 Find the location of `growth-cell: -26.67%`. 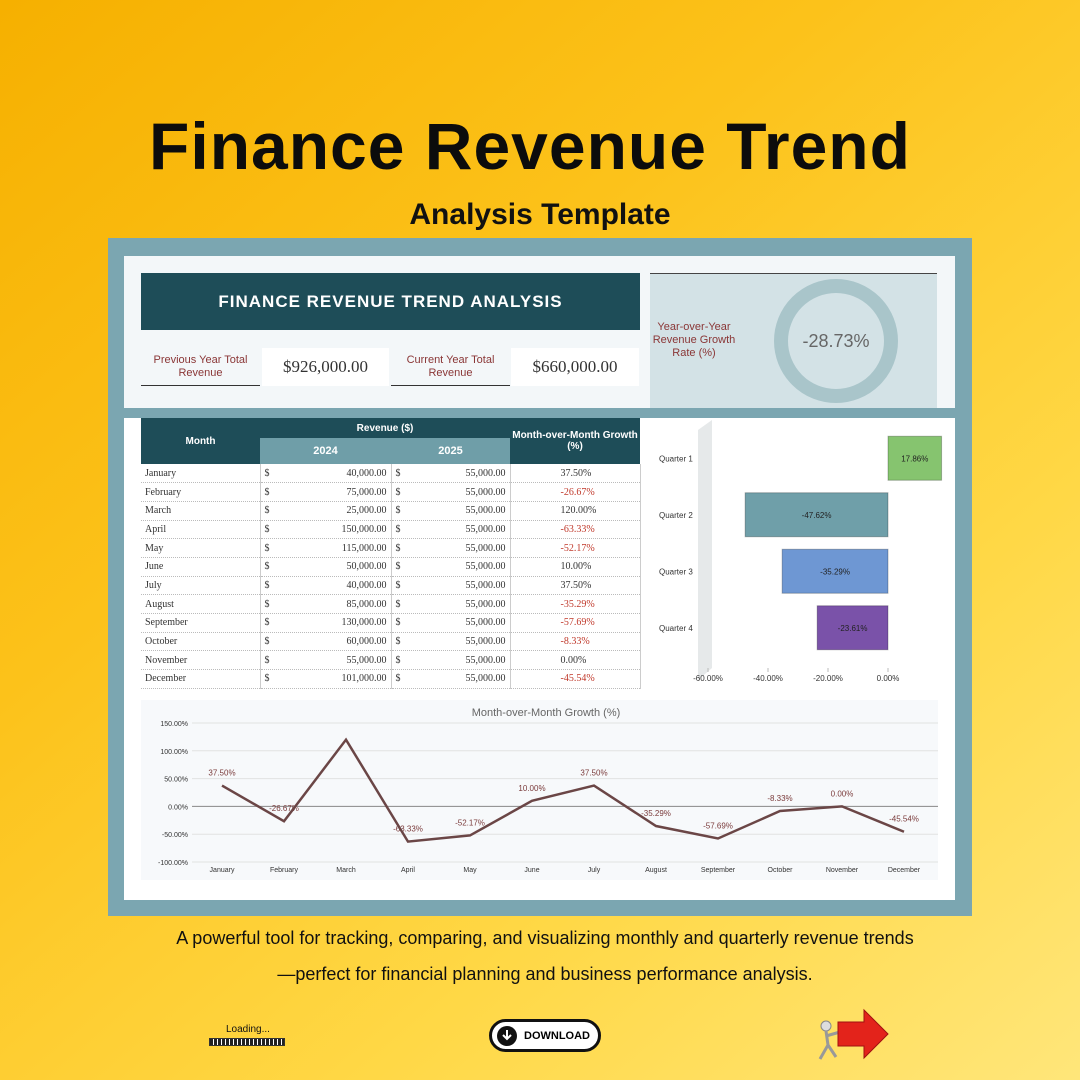

growth-cell: -26.67% is located at coordinates (575, 492).